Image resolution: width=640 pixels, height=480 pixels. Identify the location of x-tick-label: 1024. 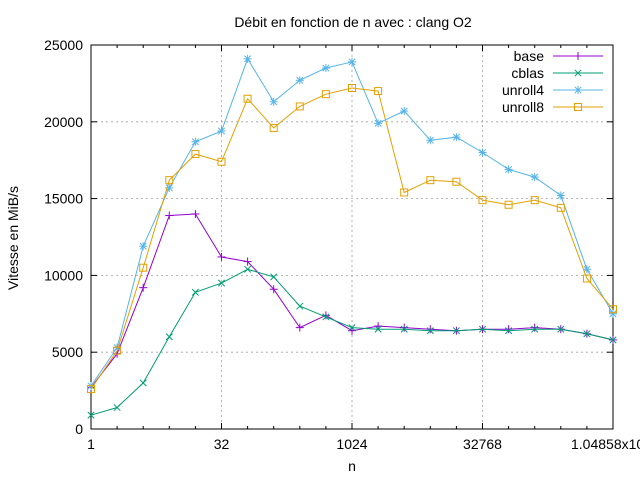
(351, 444).